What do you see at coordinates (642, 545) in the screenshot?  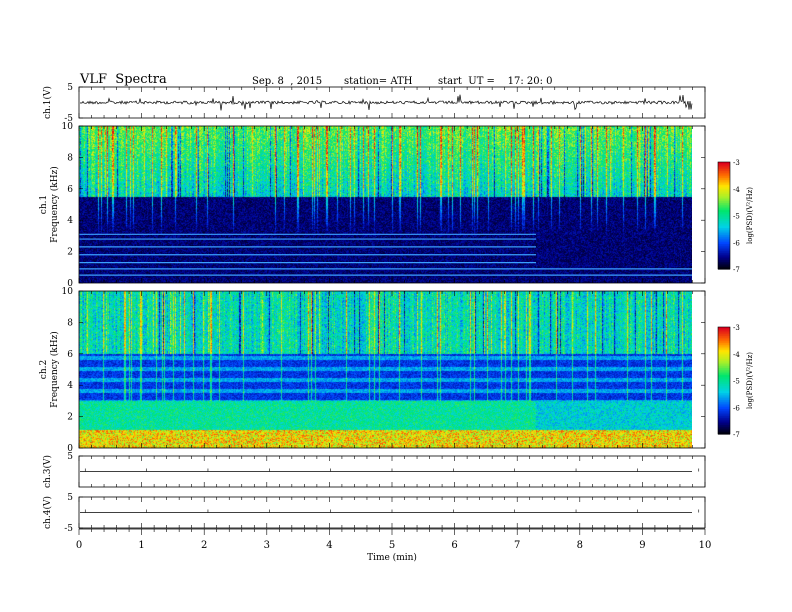 I see `time-axis-tick-label: 9` at bounding box center [642, 545].